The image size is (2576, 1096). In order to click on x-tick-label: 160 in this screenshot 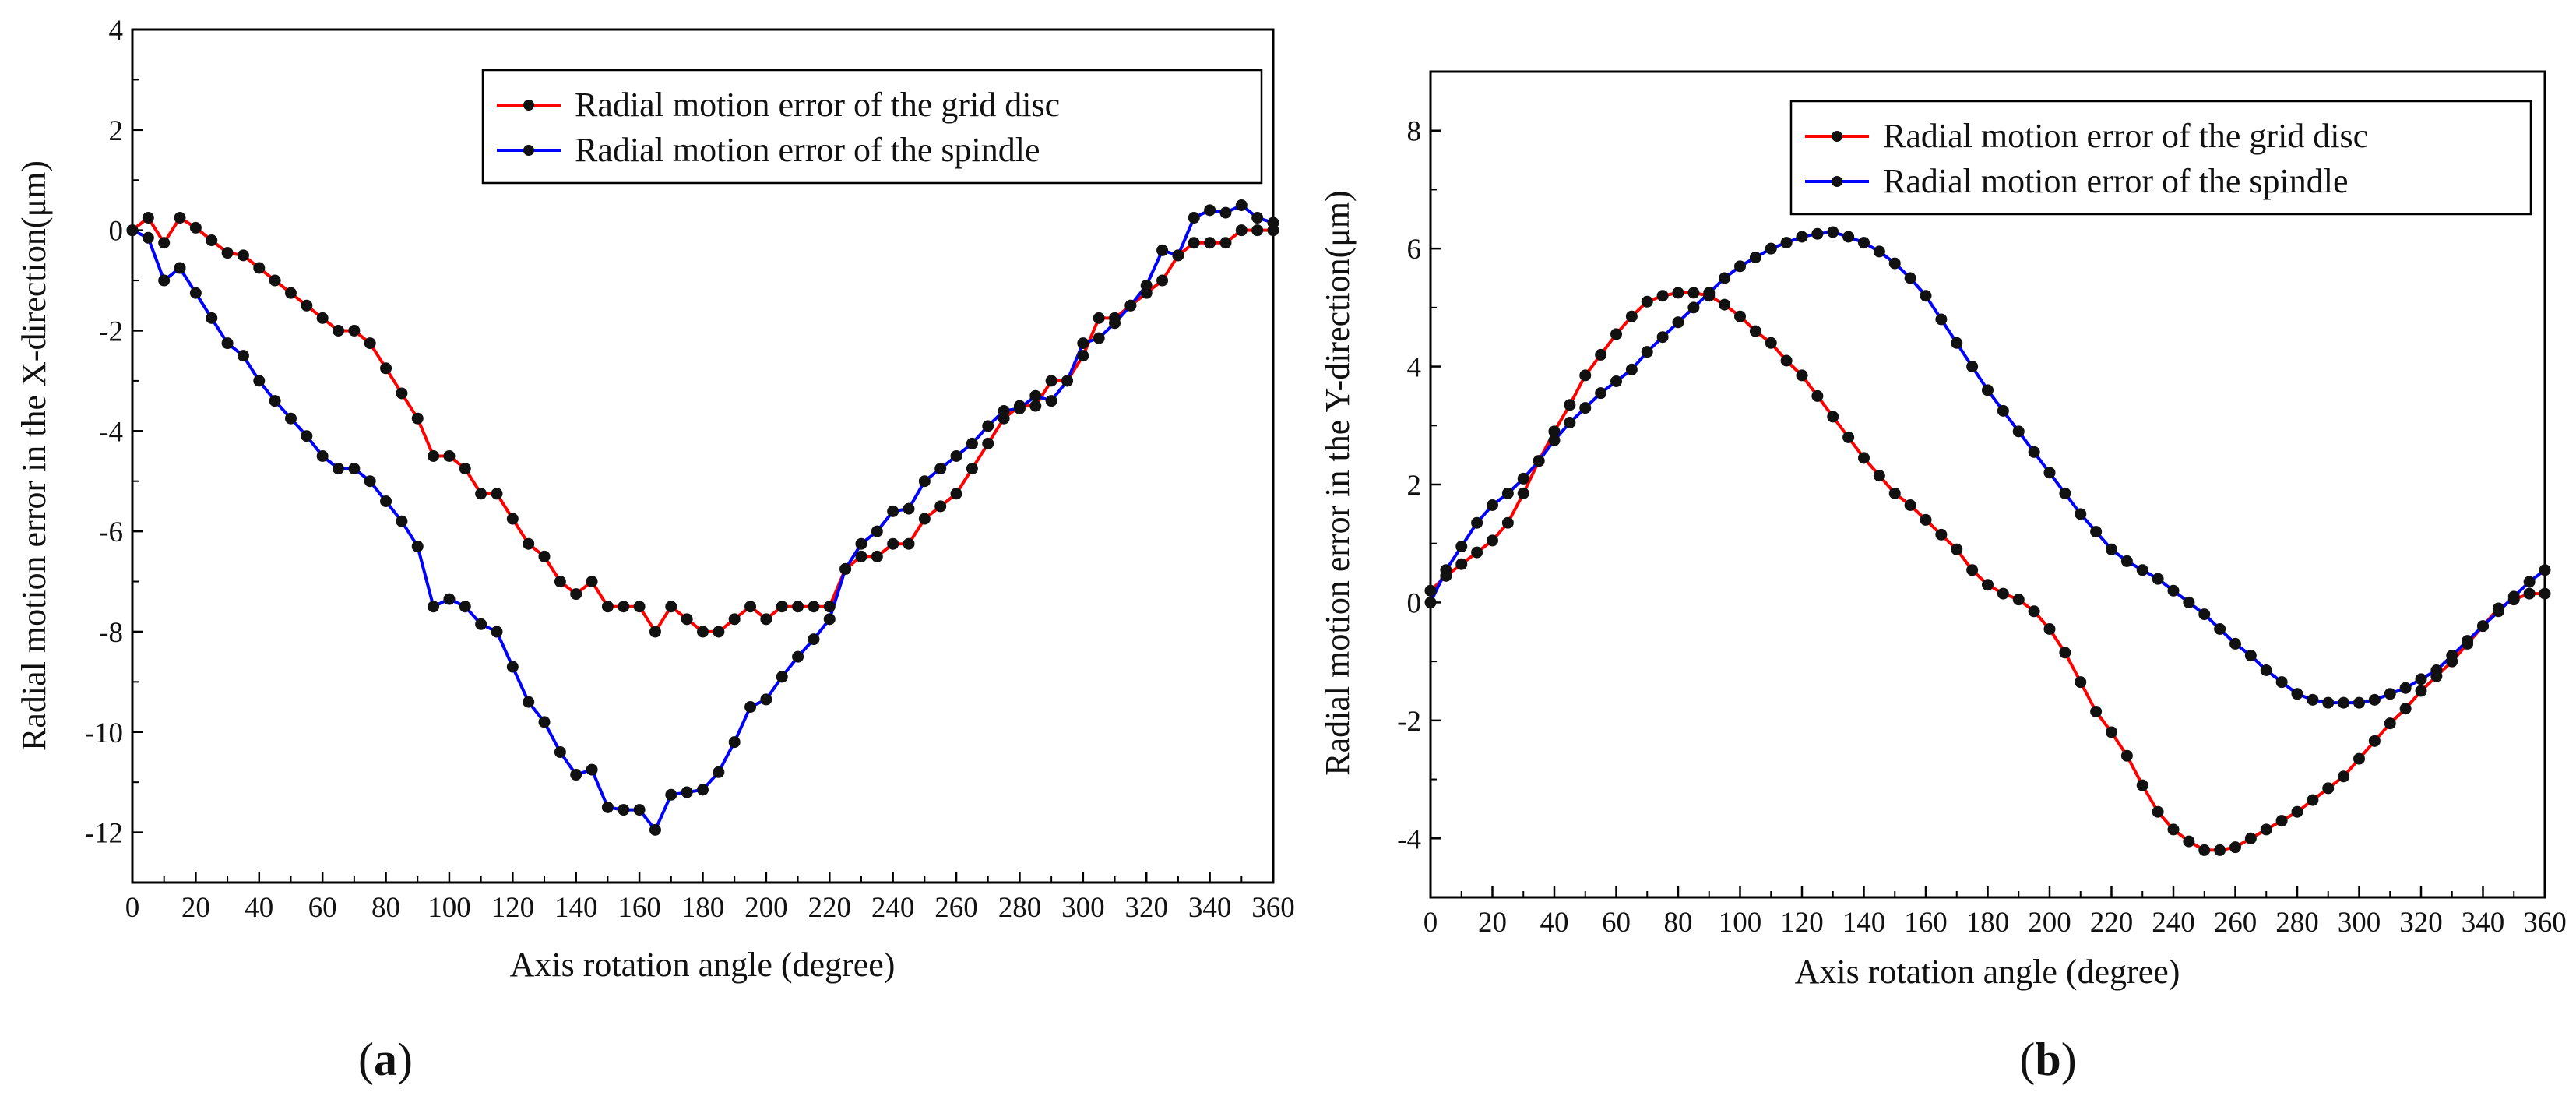, I will do `click(1926, 923)`.